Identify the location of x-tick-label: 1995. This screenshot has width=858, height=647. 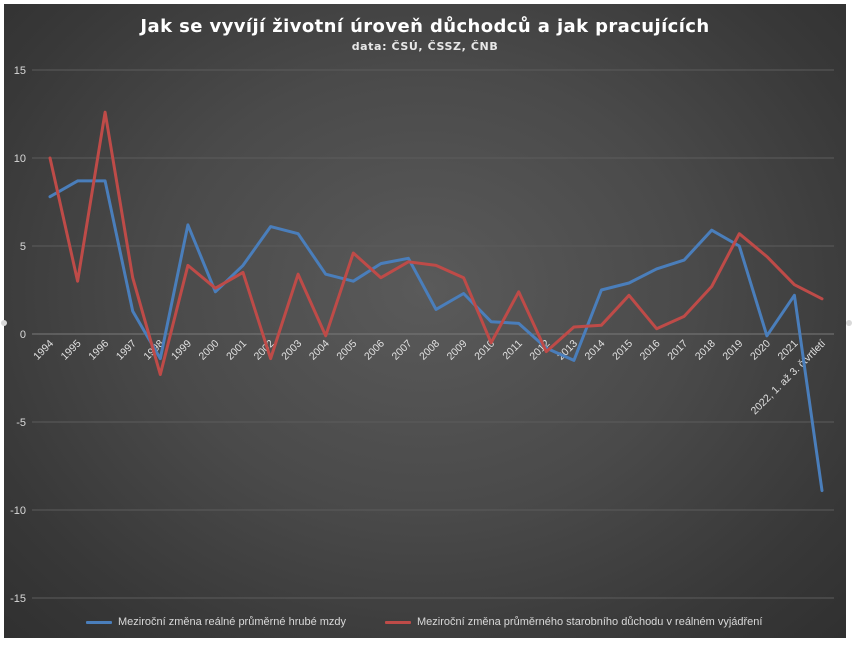
(71, 350).